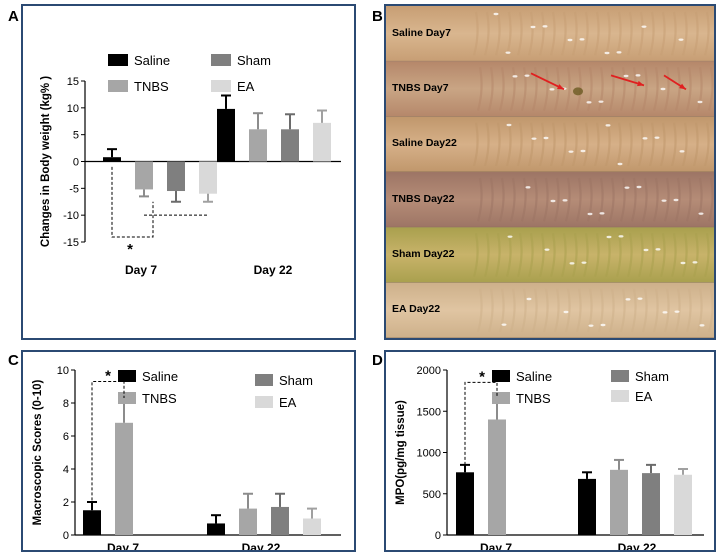 The image size is (719, 555). What do you see at coordinates (401, 452) in the screenshot?
I see `y-axis-label: MPO(pg/mg tissue)` at bounding box center [401, 452].